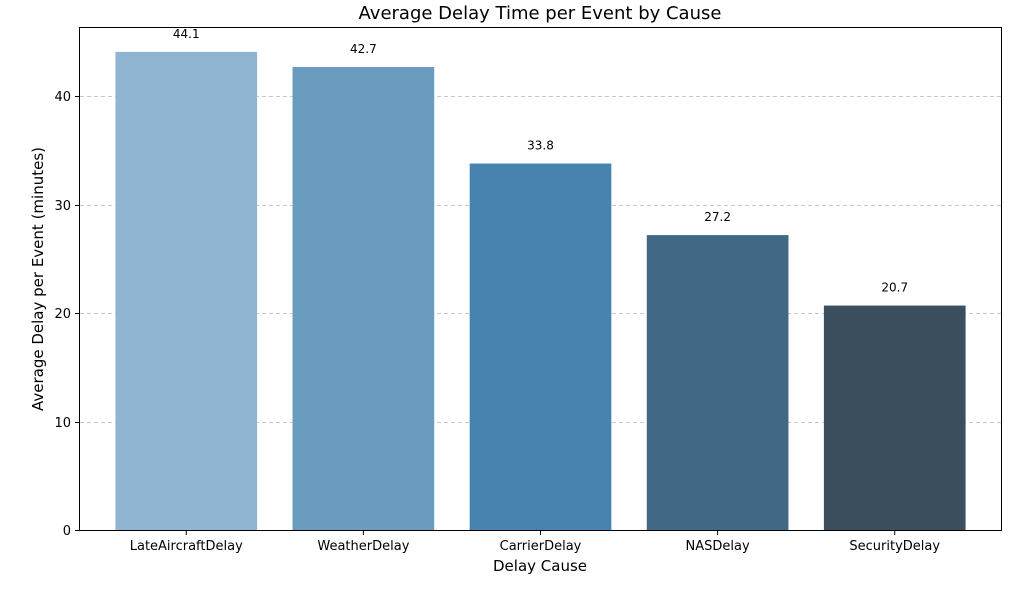  Describe the element at coordinates (541, 546) in the screenshot. I see `x-tick-label: CarrierDelay` at that location.